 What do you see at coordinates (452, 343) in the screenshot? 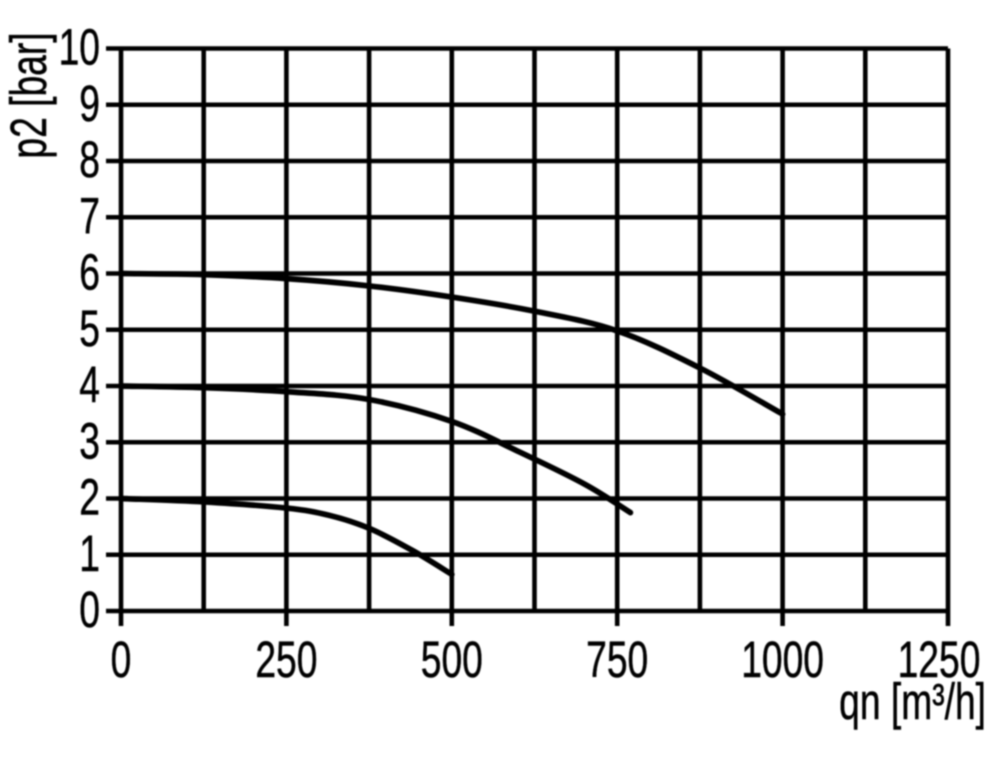
I see `curve_6_bar` at bounding box center [452, 343].